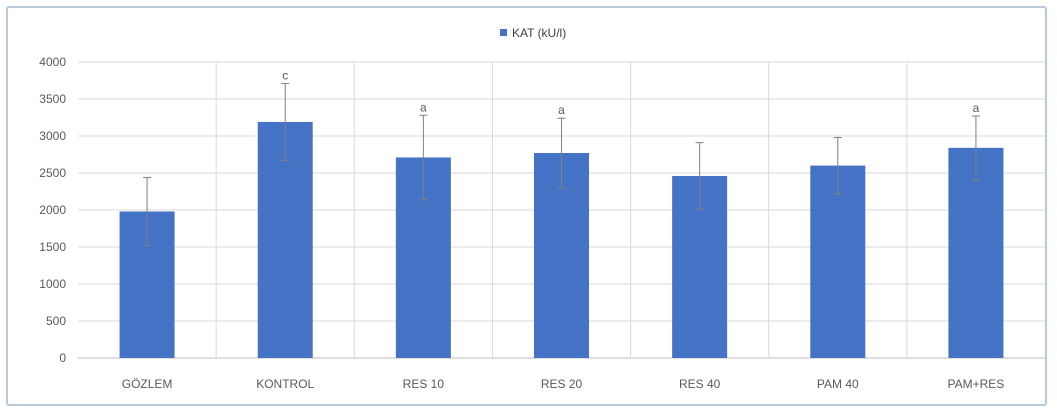  Describe the element at coordinates (56, 321) in the screenshot. I see `y-tick-label: 500` at that location.